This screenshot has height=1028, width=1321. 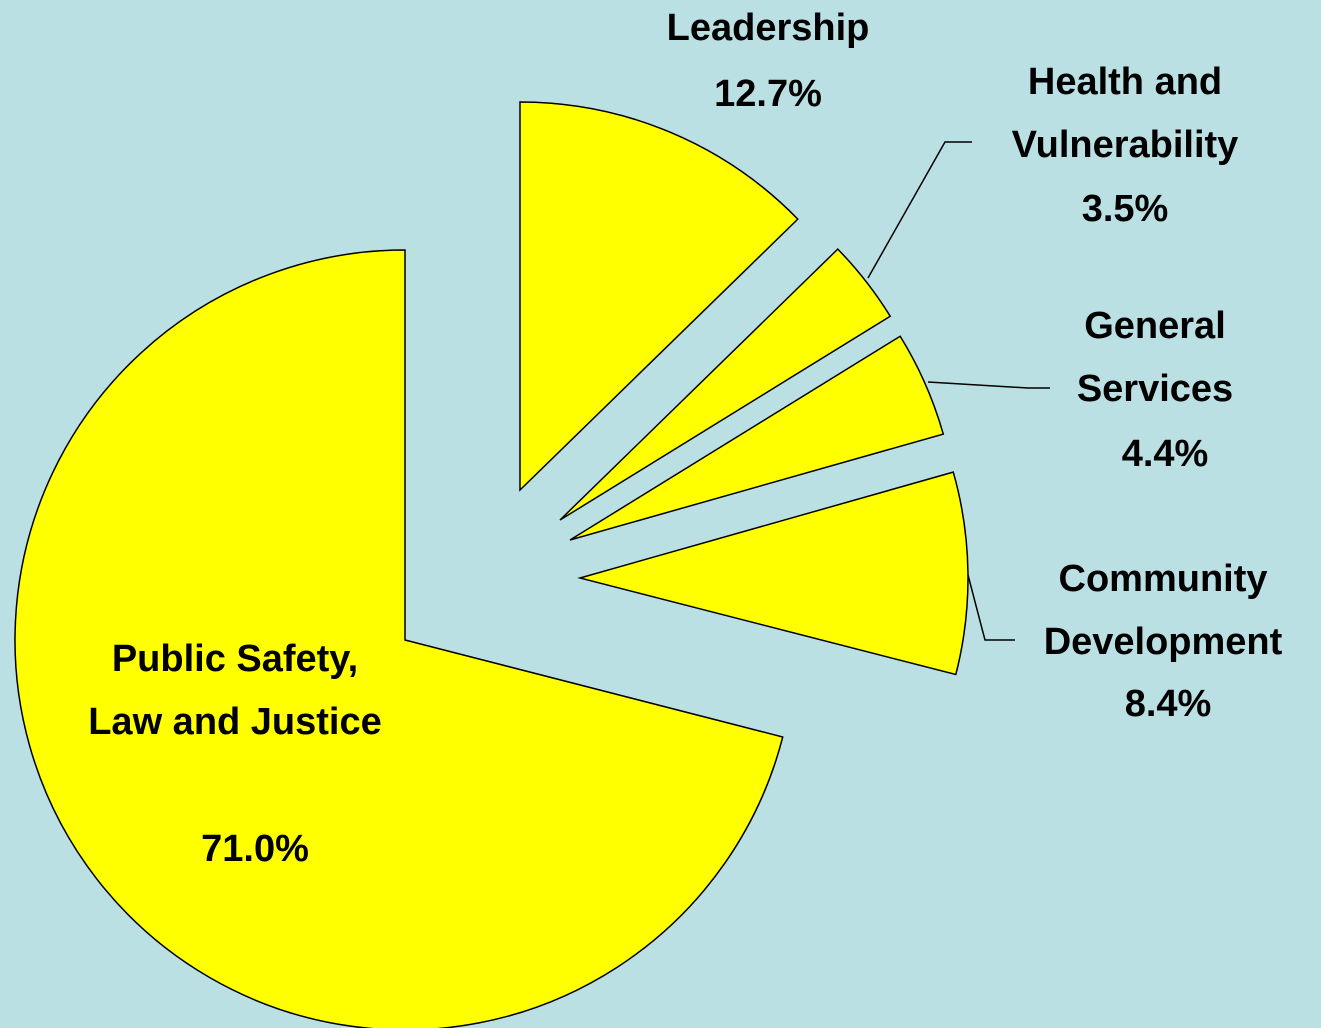 What do you see at coordinates (768, 94) in the screenshot?
I see `slice-value-label: 12.7%` at bounding box center [768, 94].